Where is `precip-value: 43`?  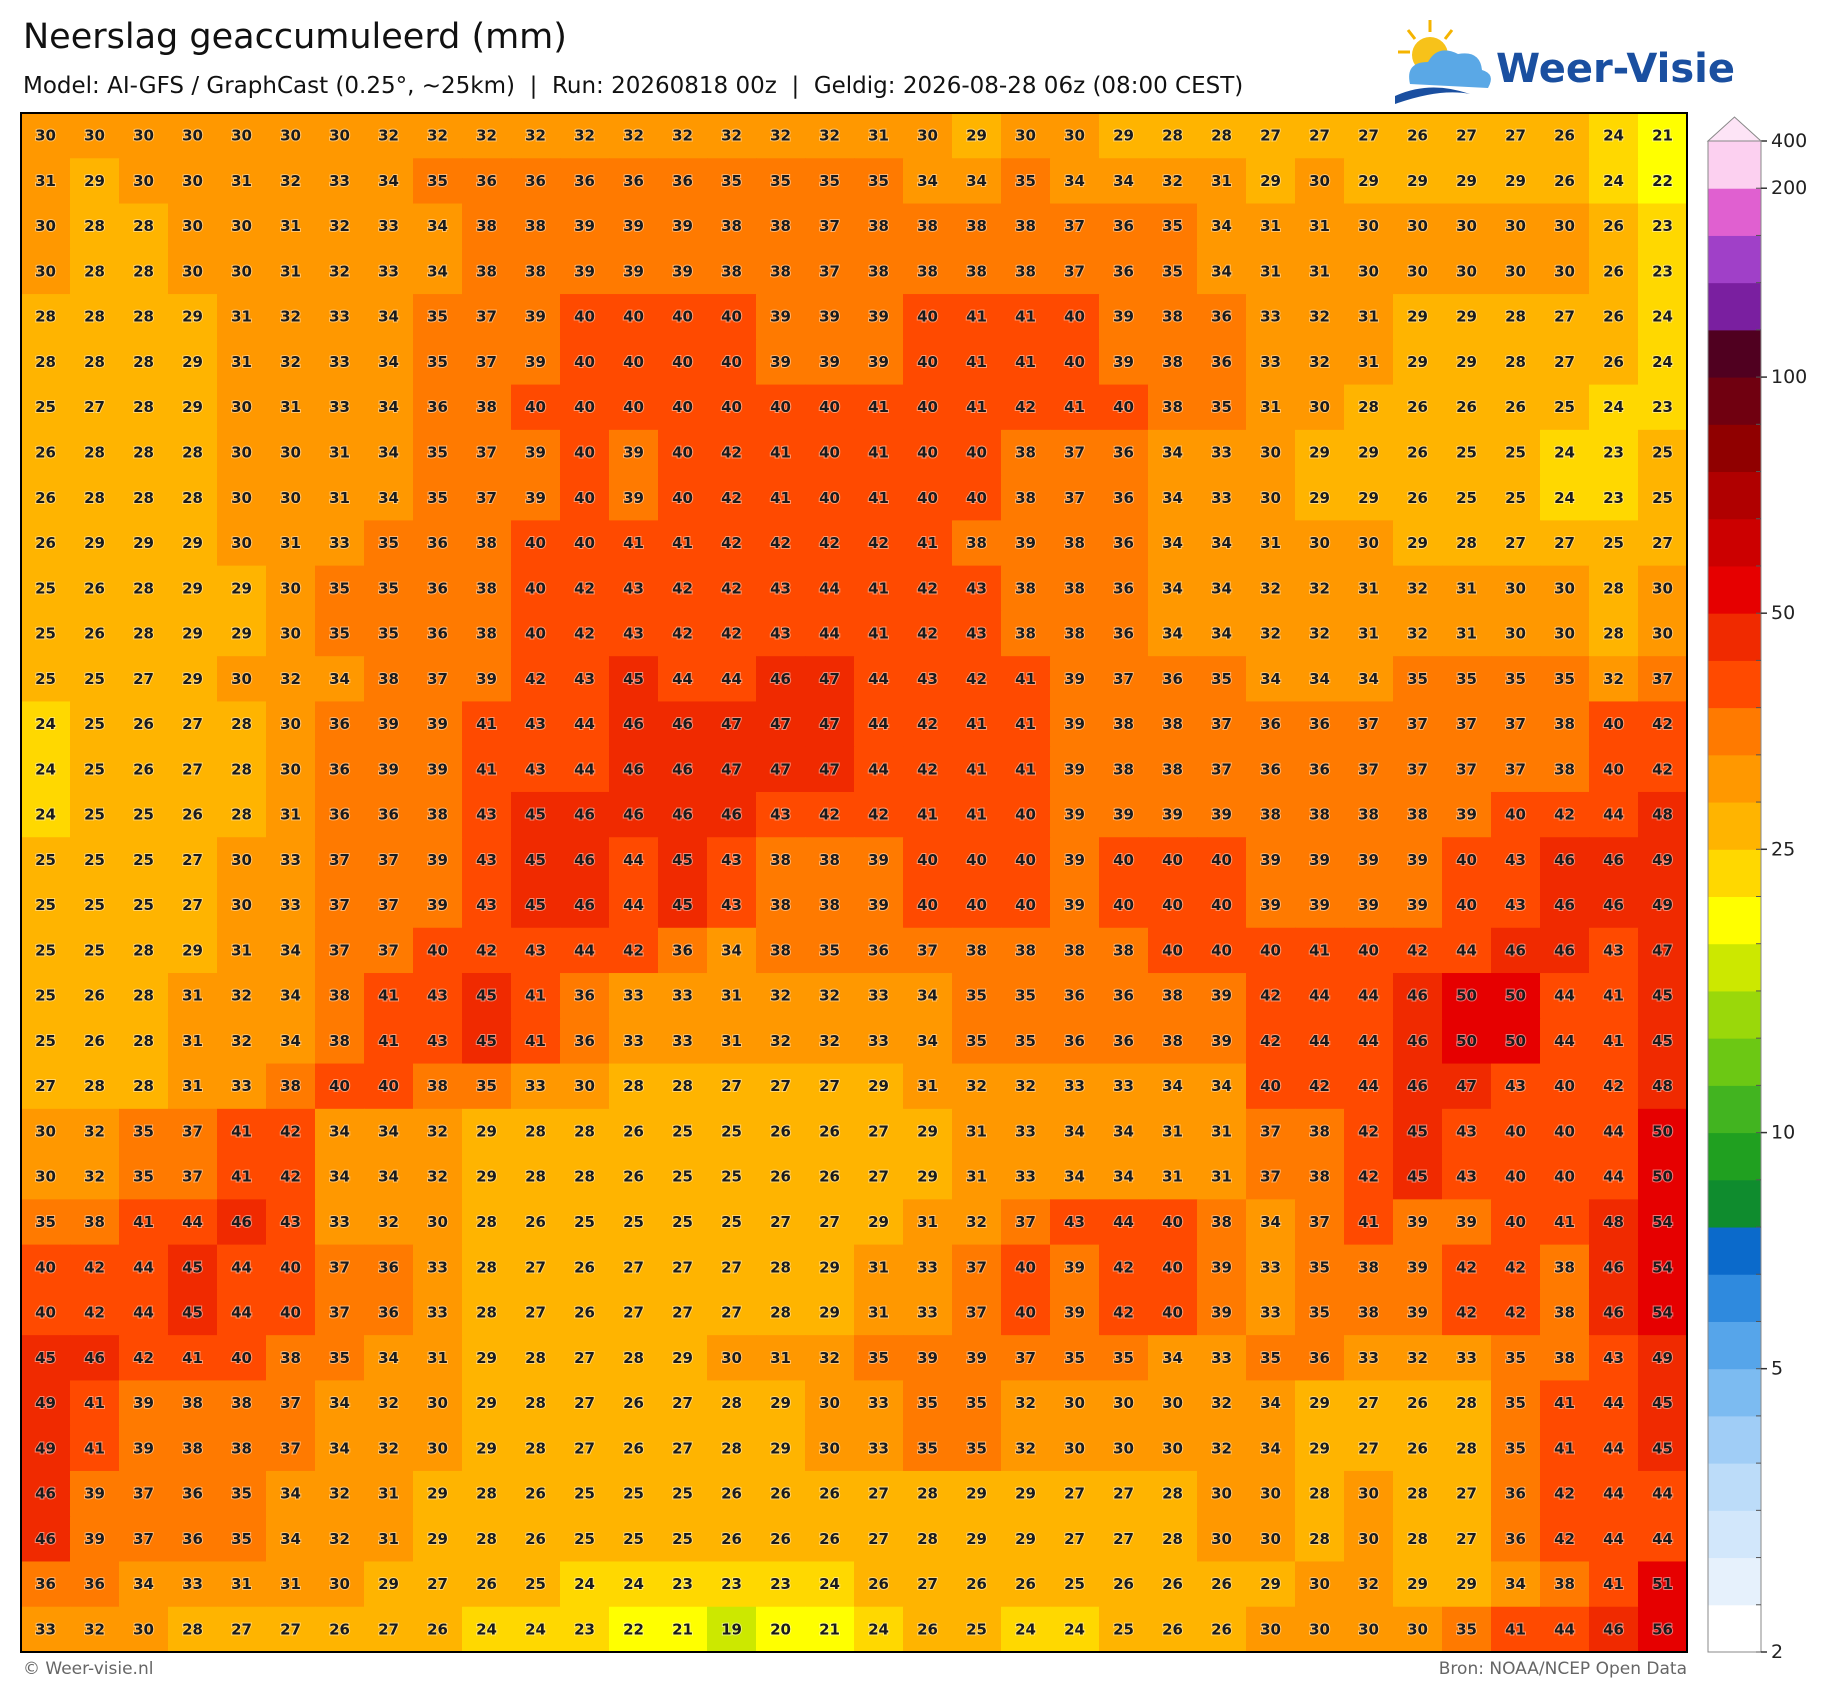 precip-value: 43 is located at coordinates (1515, 860).